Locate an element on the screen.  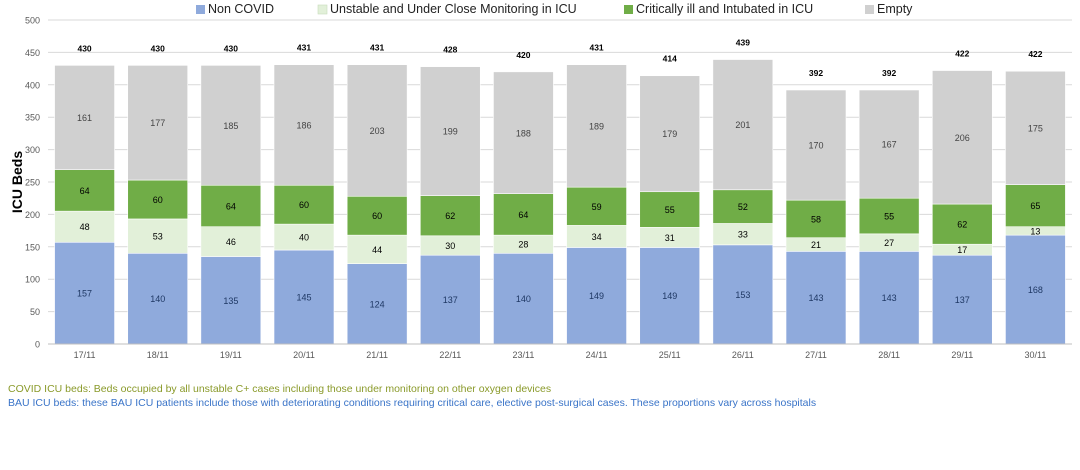
x-tick-label-19-11: 19/11 is located at coordinates (231, 355).